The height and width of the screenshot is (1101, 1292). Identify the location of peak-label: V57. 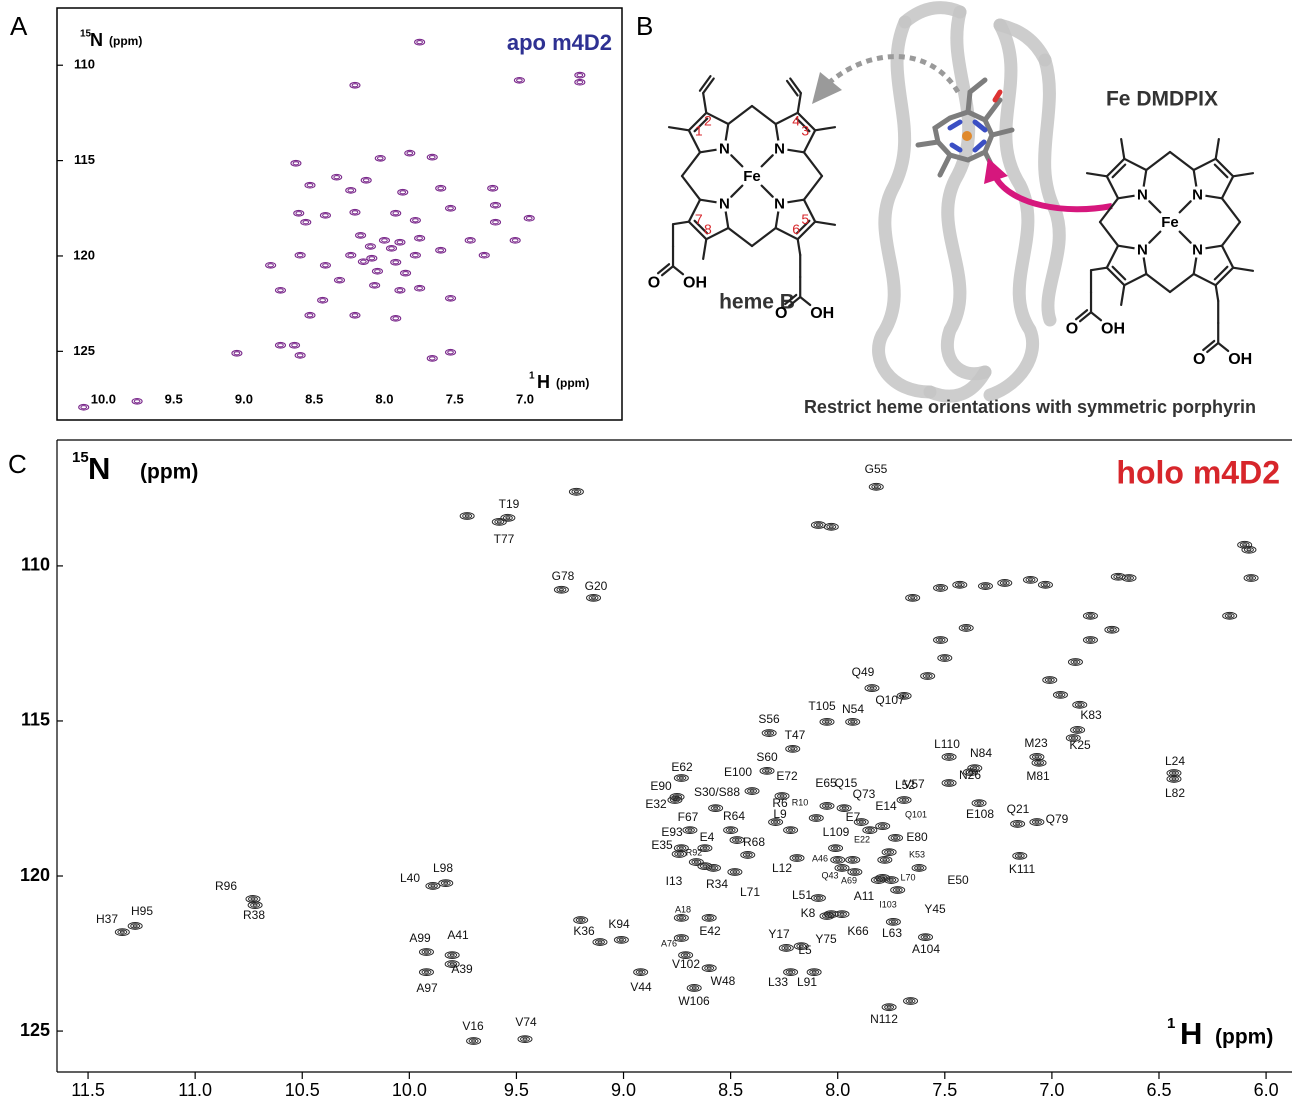
(914, 784).